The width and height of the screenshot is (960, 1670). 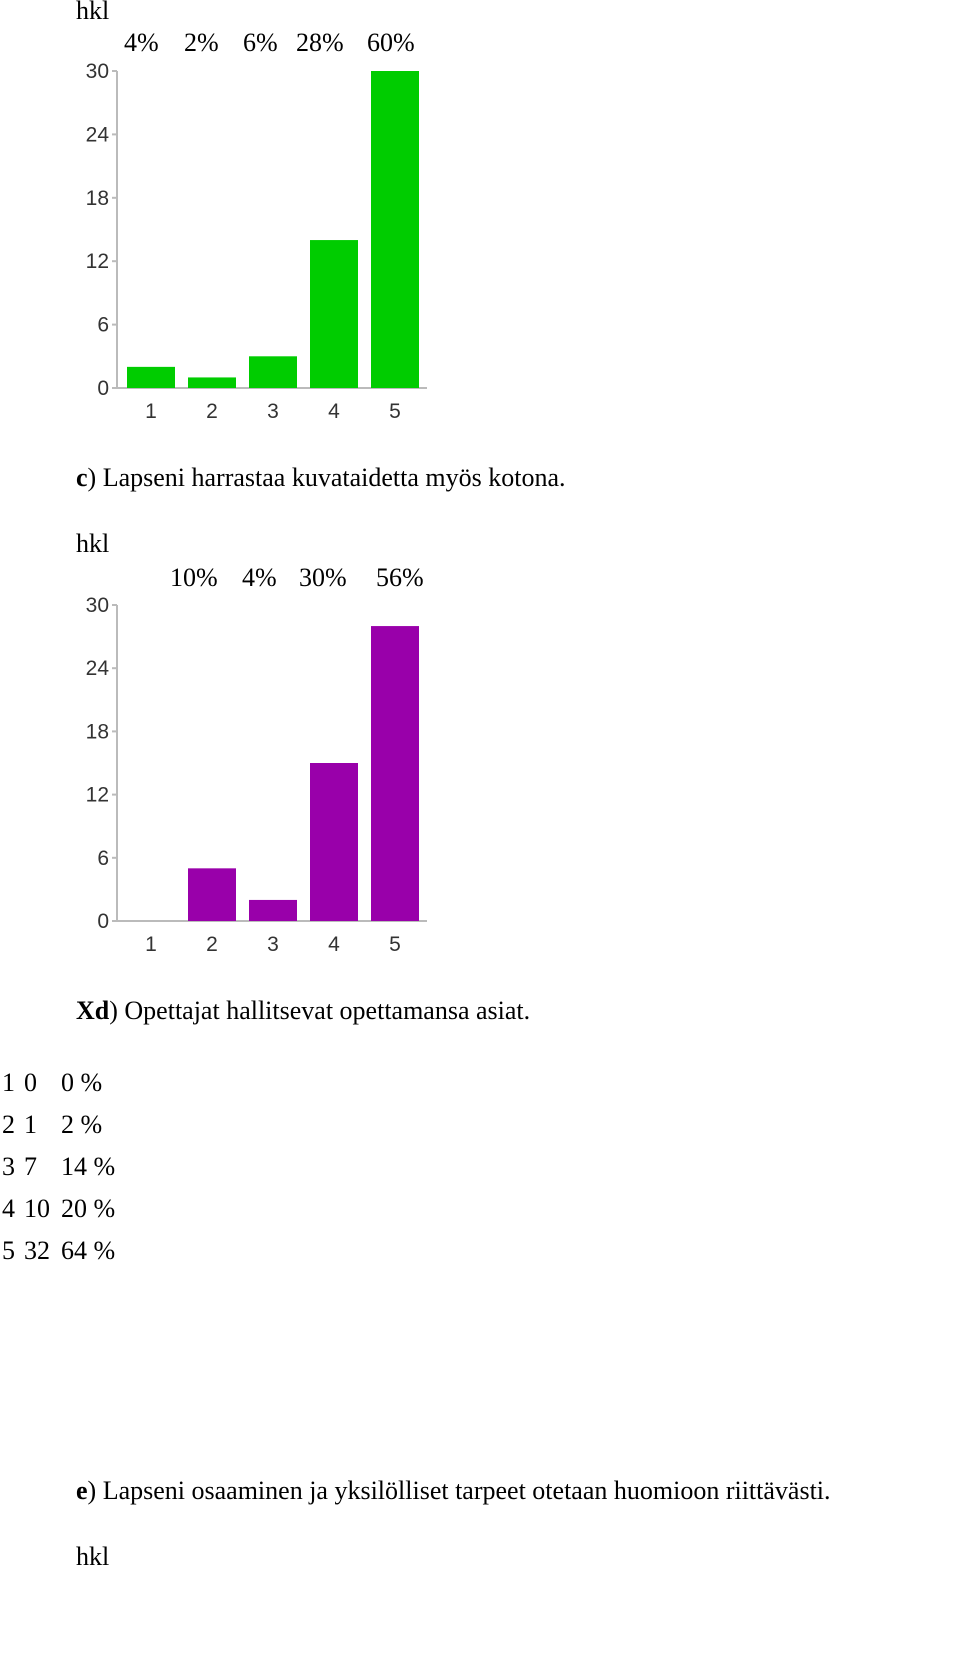 I want to click on chart2-percent-label: 10%, so click(x=194, y=577).